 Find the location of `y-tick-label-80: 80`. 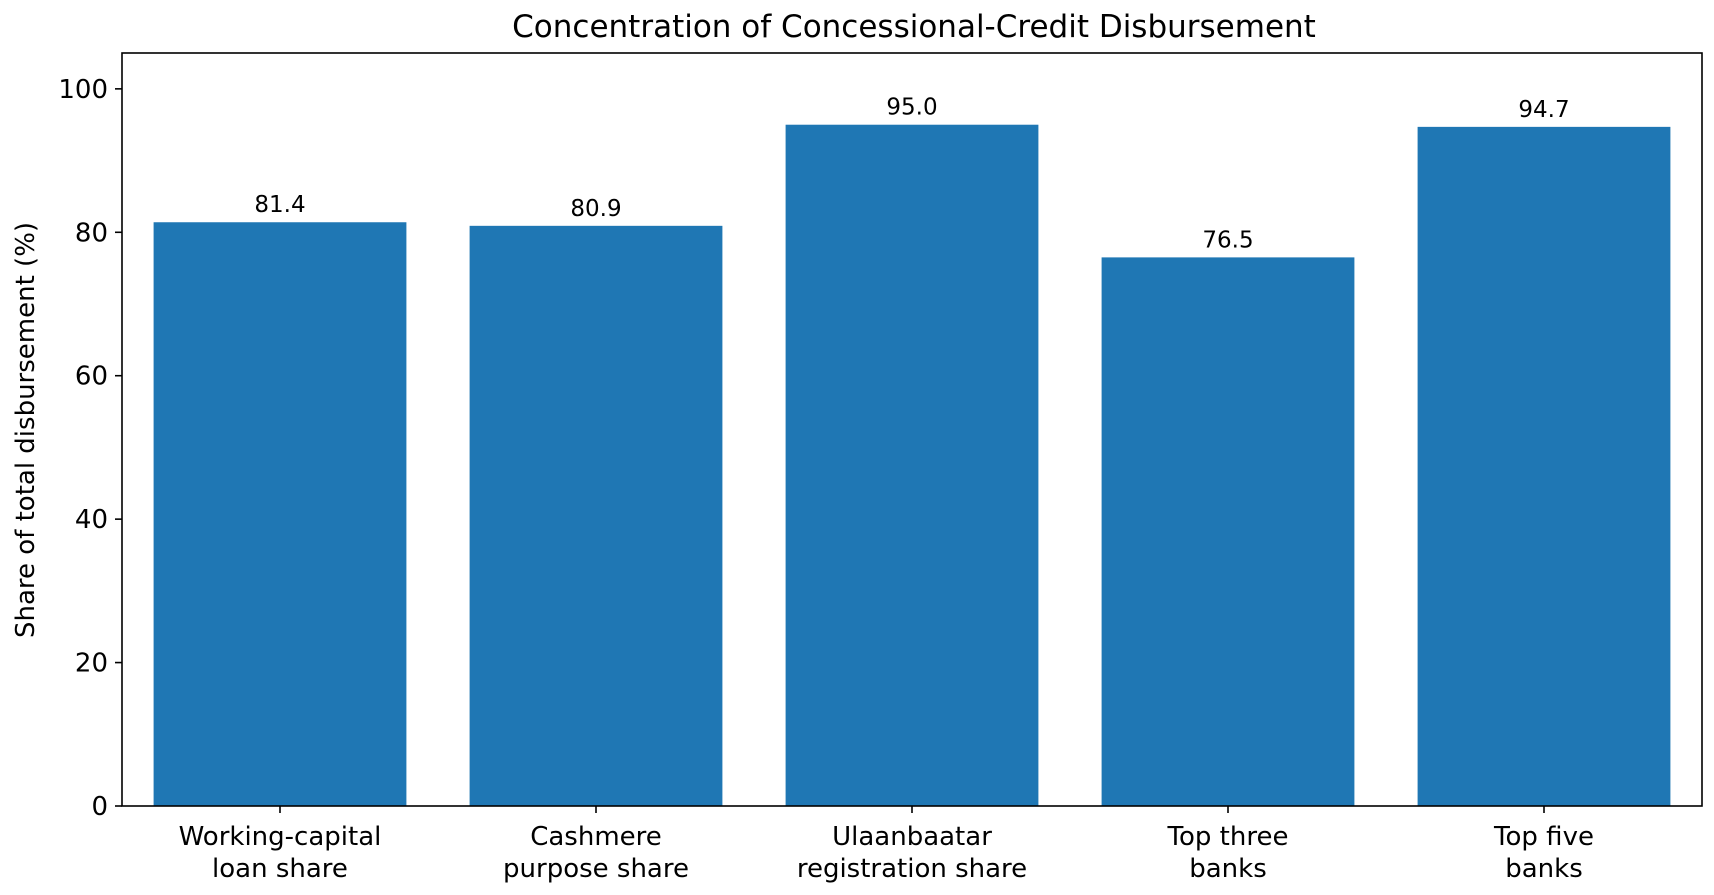

y-tick-label-80: 80 is located at coordinates (91, 233).